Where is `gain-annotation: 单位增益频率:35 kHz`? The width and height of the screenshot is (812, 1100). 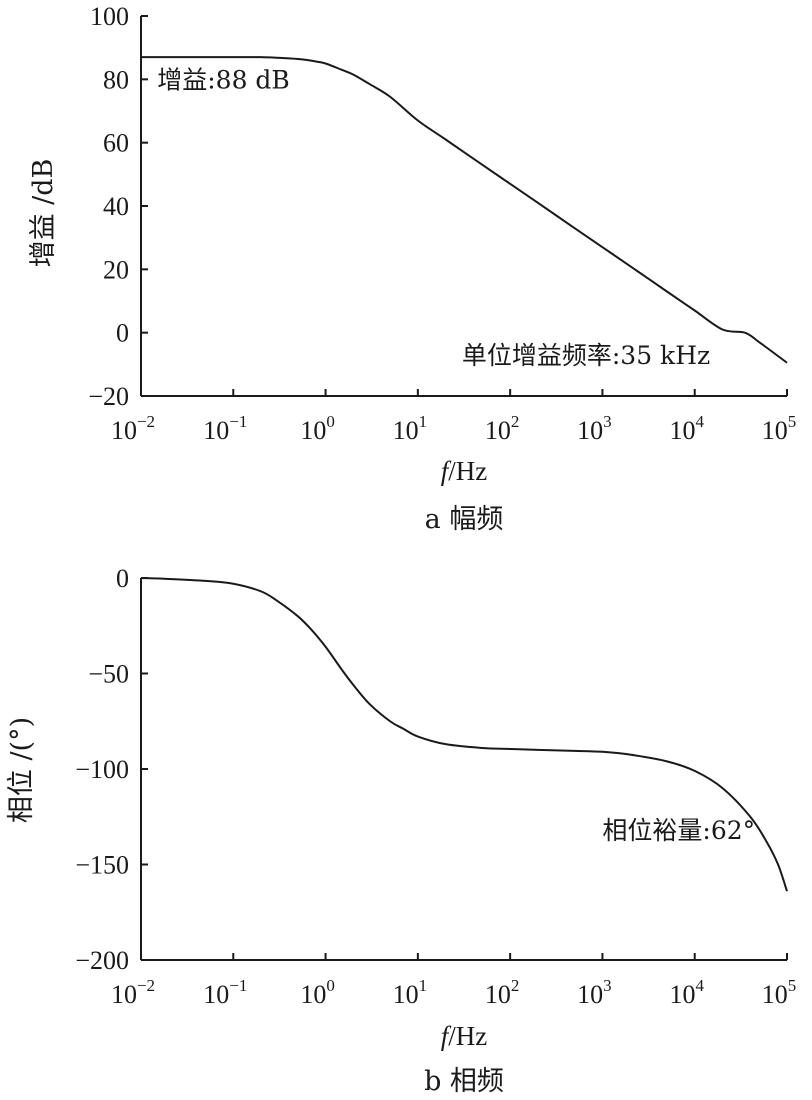
gain-annotation: 单位增益频率:35 kHz is located at coordinates (586, 355).